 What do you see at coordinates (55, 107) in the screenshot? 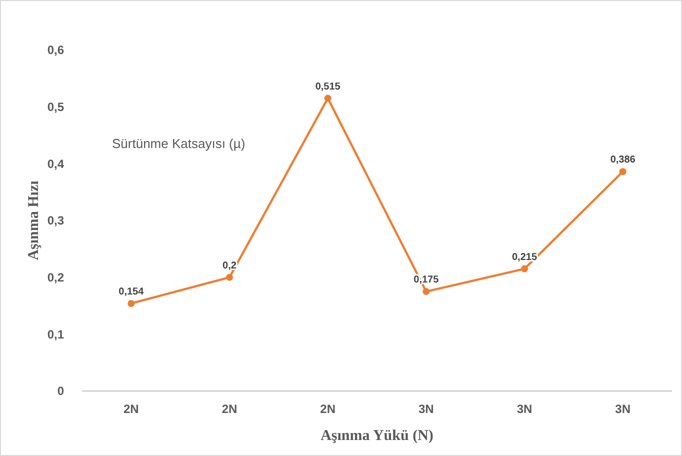
I see `y-tick-label: 0,5` at bounding box center [55, 107].